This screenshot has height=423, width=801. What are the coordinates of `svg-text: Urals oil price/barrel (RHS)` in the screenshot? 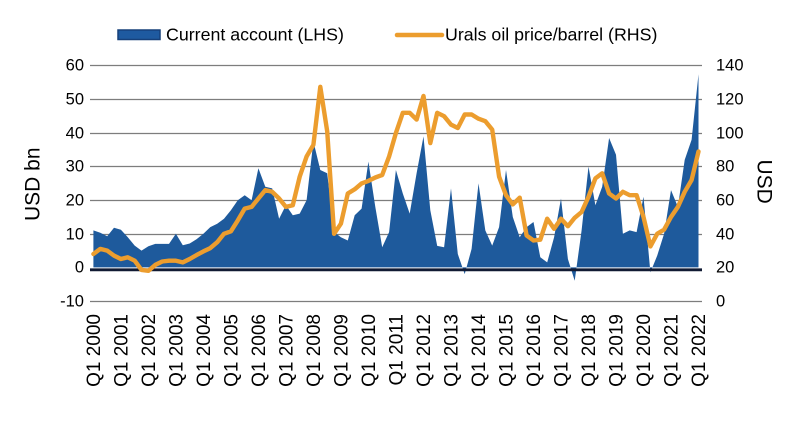 It's located at (551, 35).